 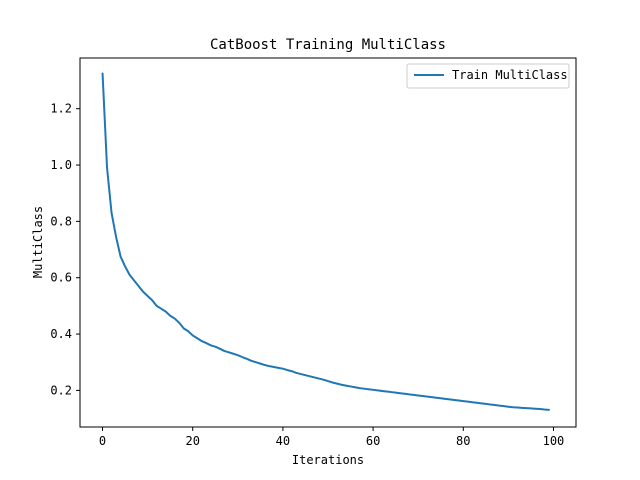 I want to click on x-axis-label: Iterations, so click(x=328, y=460).